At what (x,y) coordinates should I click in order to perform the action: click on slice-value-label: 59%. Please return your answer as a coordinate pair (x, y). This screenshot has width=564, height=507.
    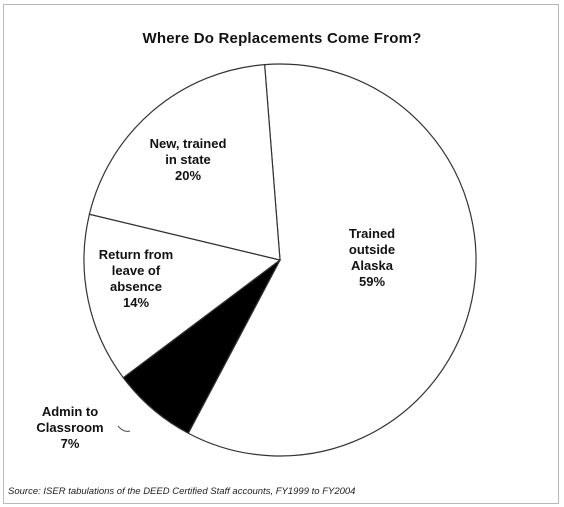
    Looking at the image, I should click on (372, 281).